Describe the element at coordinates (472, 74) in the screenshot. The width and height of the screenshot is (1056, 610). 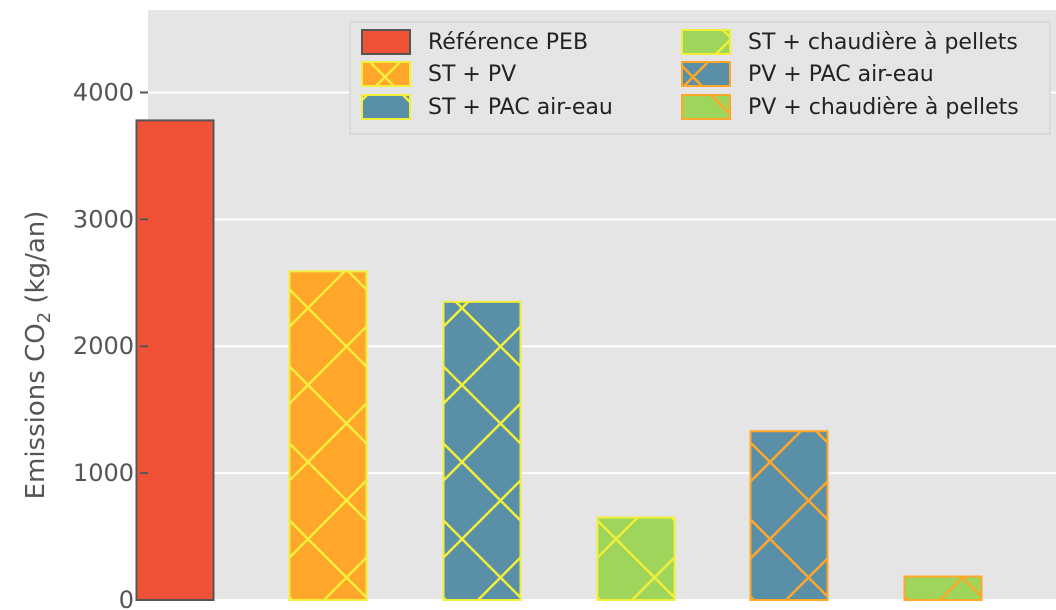
I see `legend-label: ST + PV` at that location.